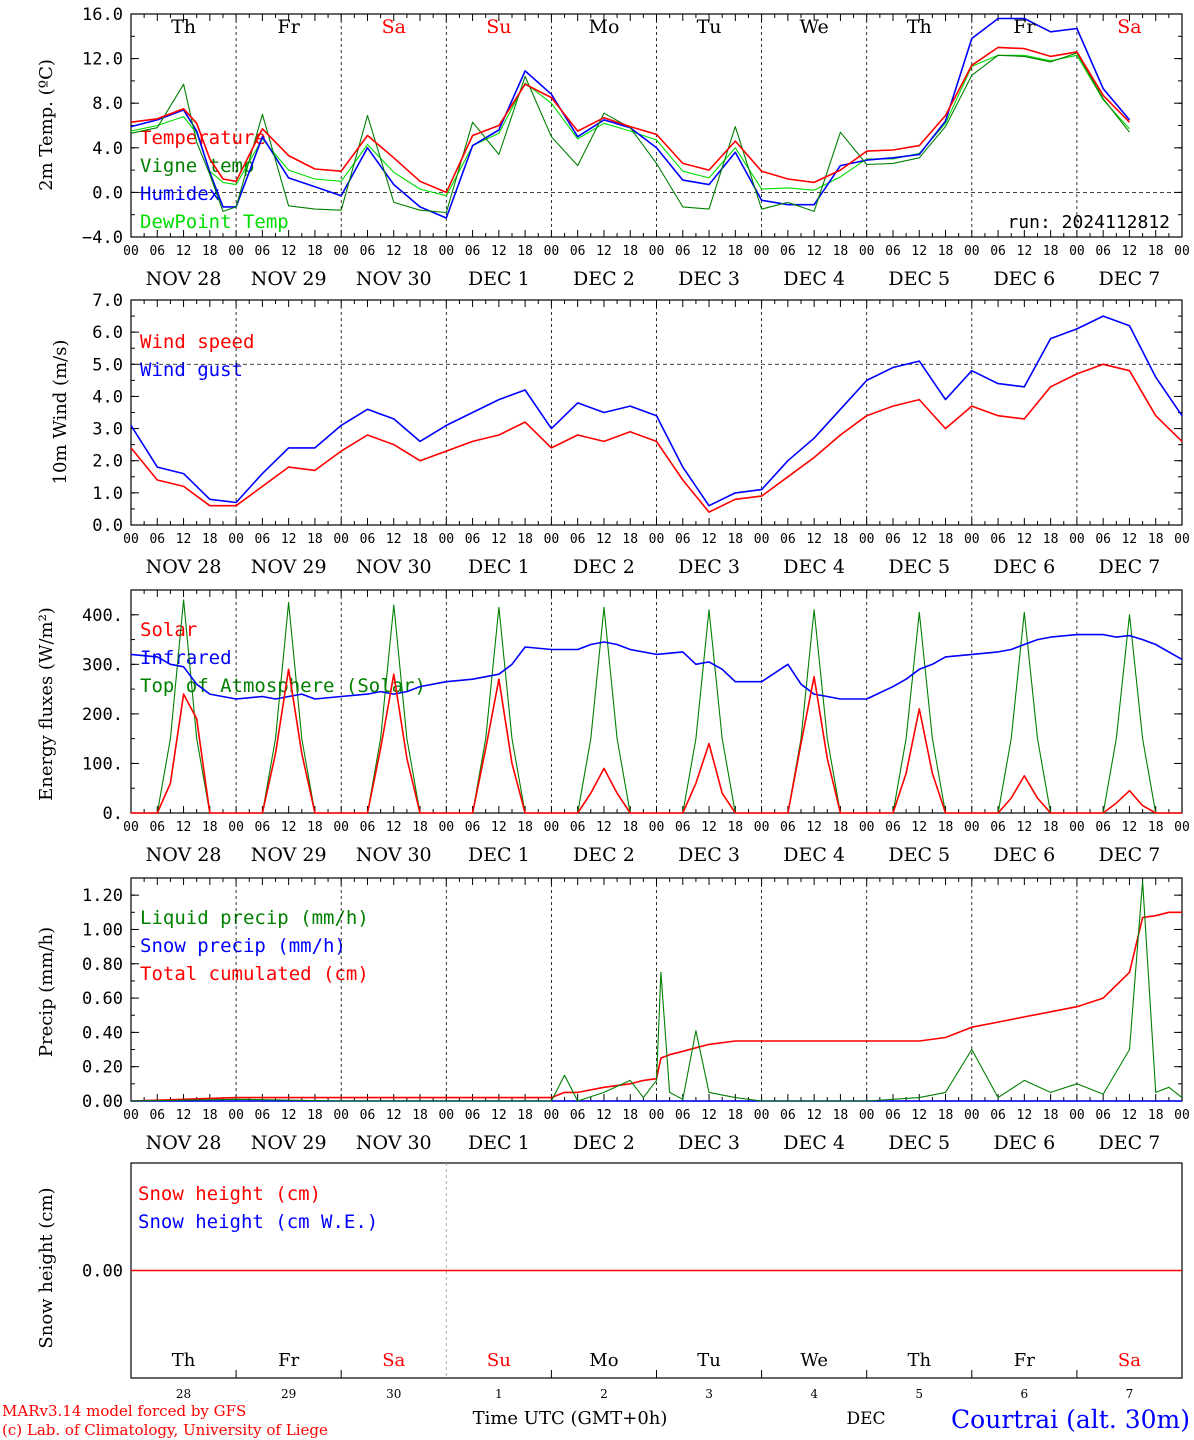  Describe the element at coordinates (570, 1418) in the screenshot. I see `time-axis-label: Time UTC (GMT+0h)` at that location.